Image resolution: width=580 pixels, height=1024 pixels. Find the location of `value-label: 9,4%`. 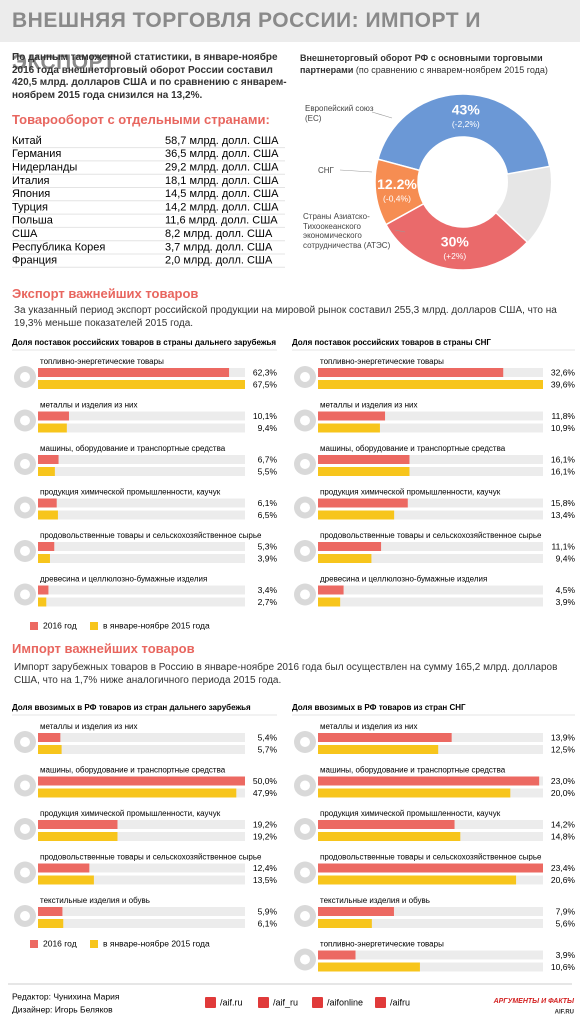

value-label: 9,4% is located at coordinates (268, 428).